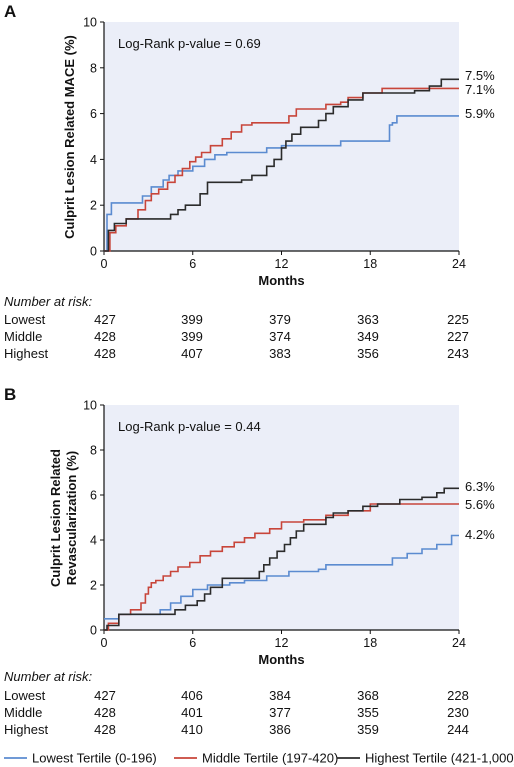 The image size is (514, 767). Describe the element at coordinates (192, 712) in the screenshot. I see `risk-cell: 401` at that location.